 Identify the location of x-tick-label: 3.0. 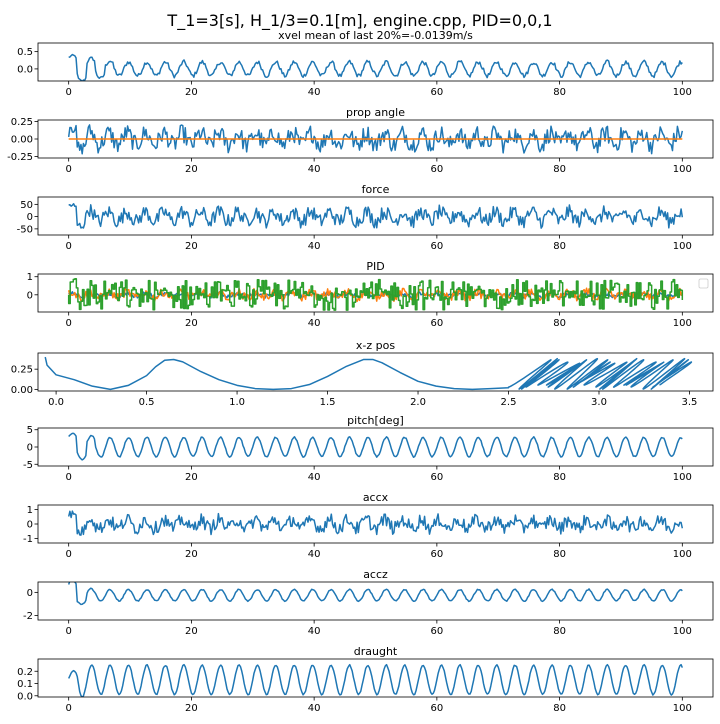
(599, 402).